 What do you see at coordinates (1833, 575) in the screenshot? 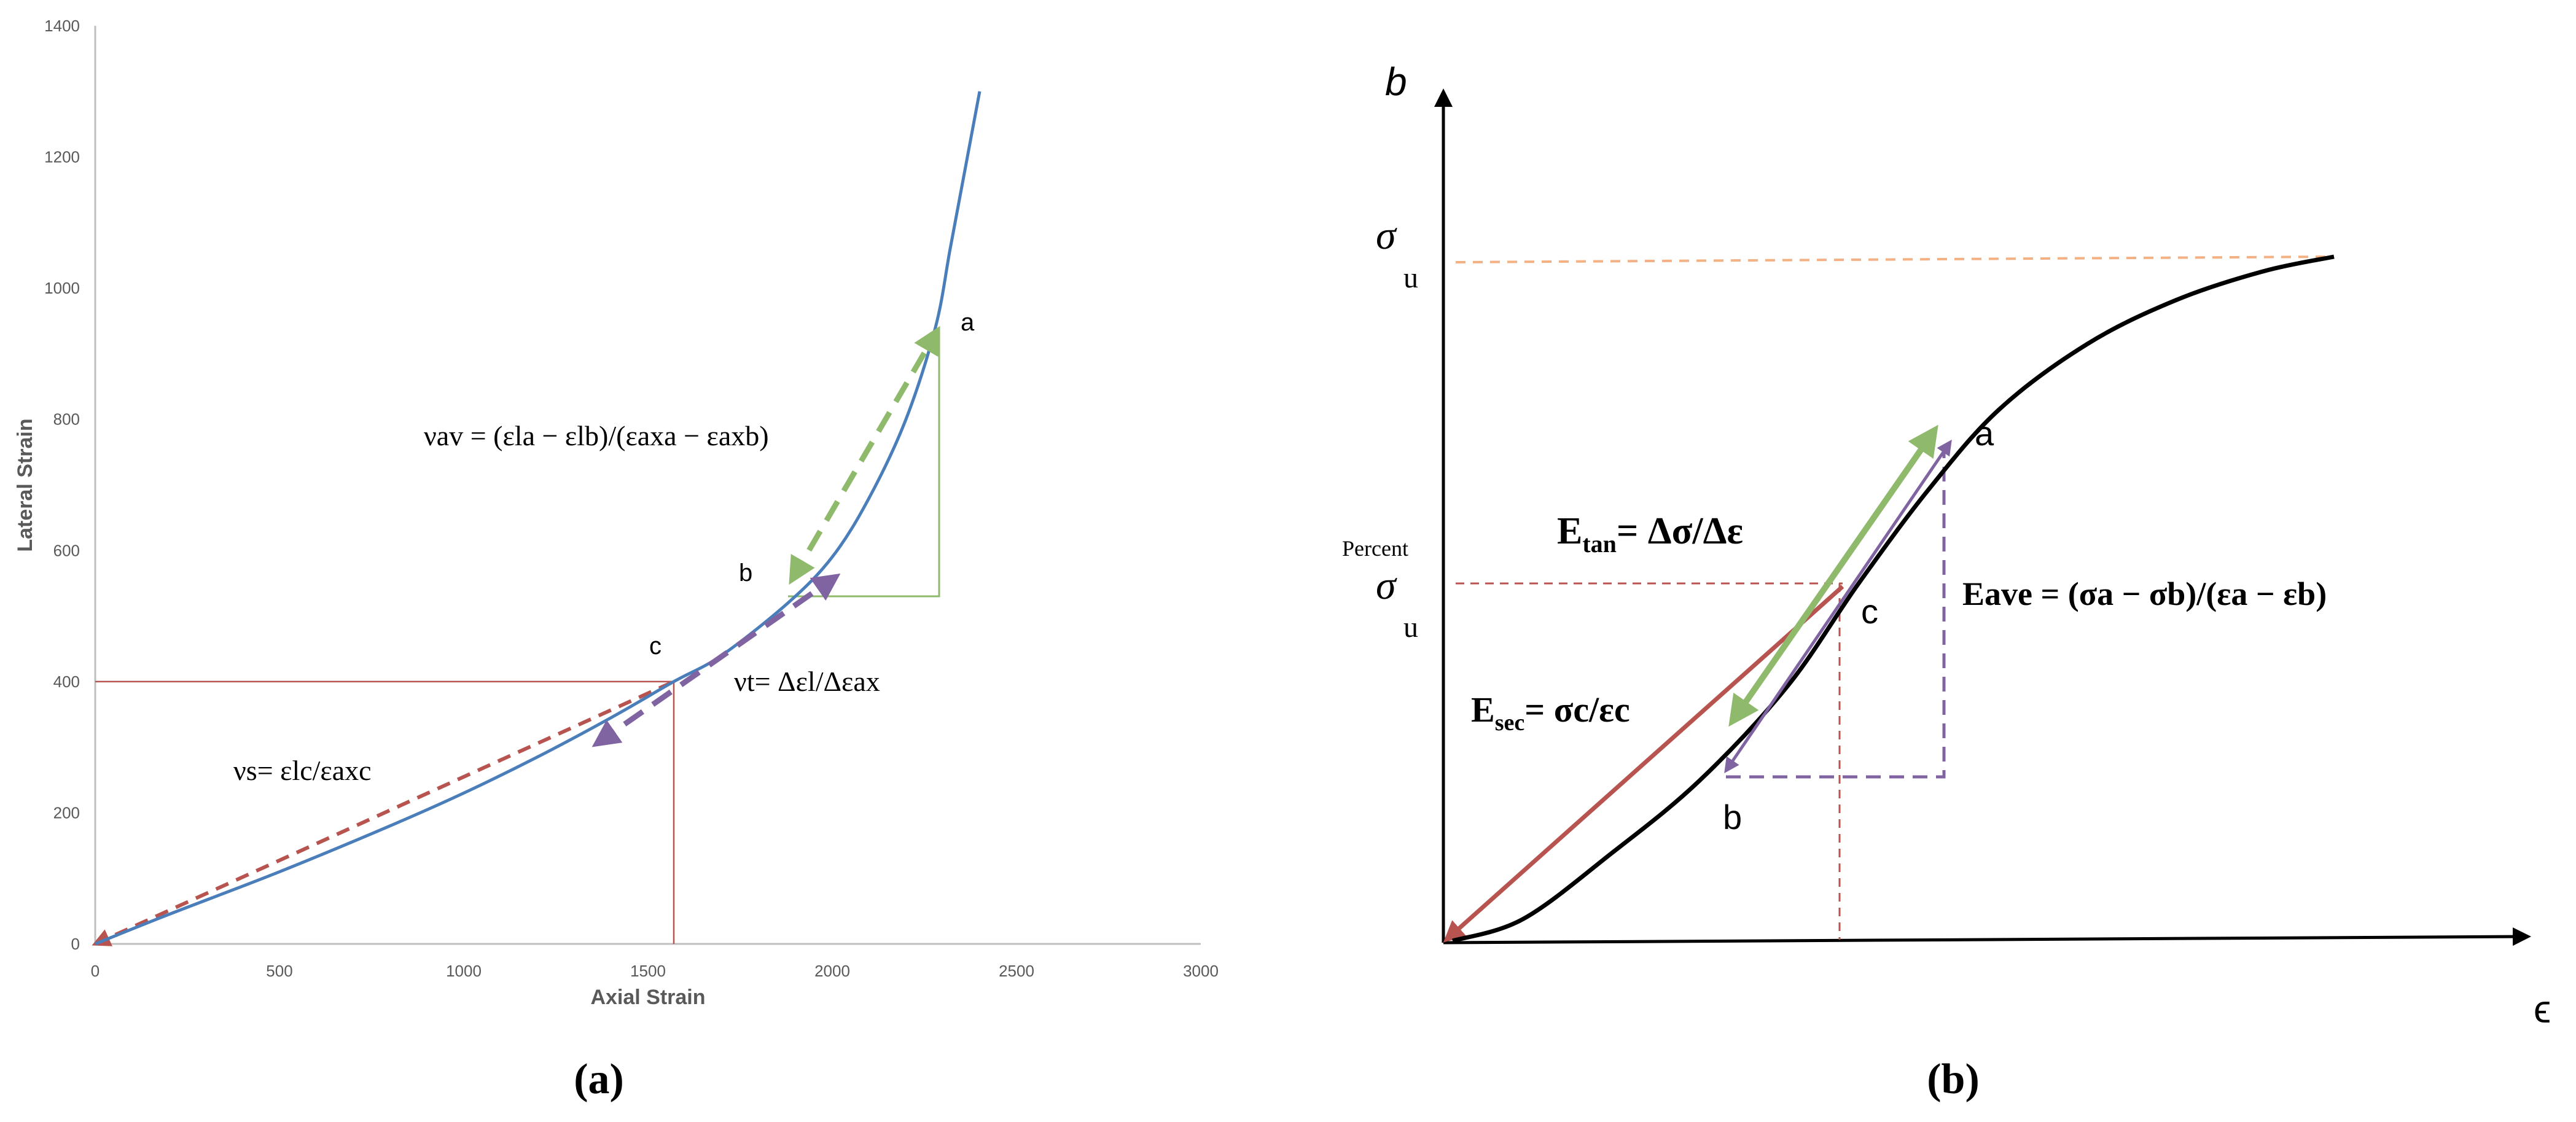
I see `tangent-arrow-b` at bounding box center [1833, 575].